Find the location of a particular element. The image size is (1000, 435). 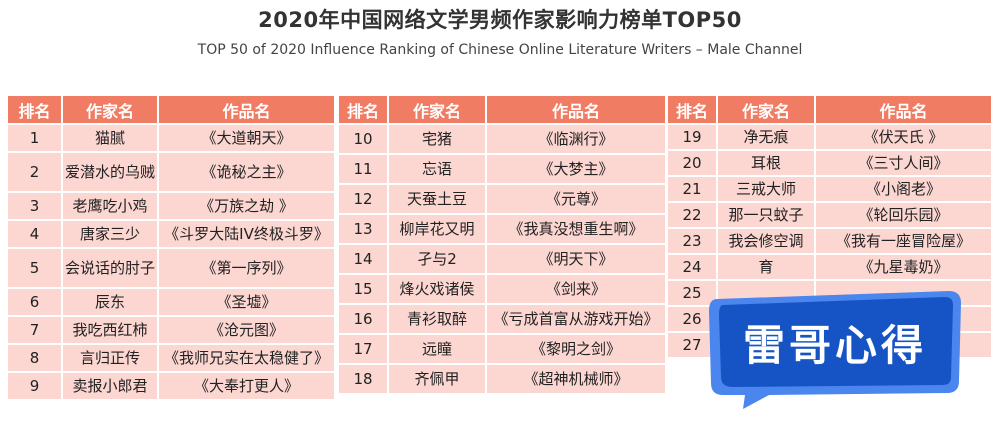

page-title: 2020年中国网络文学男频作家影响力榜单TOP50 is located at coordinates (500, 20).